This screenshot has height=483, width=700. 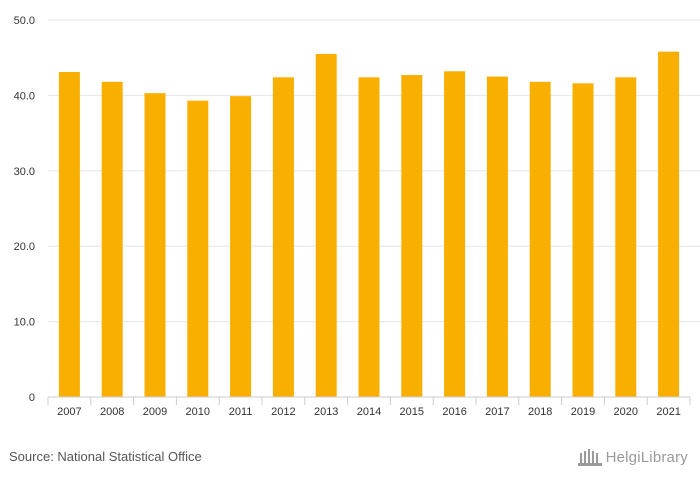 What do you see at coordinates (589, 457) in the screenshot?
I see `library-columns-icon` at bounding box center [589, 457].